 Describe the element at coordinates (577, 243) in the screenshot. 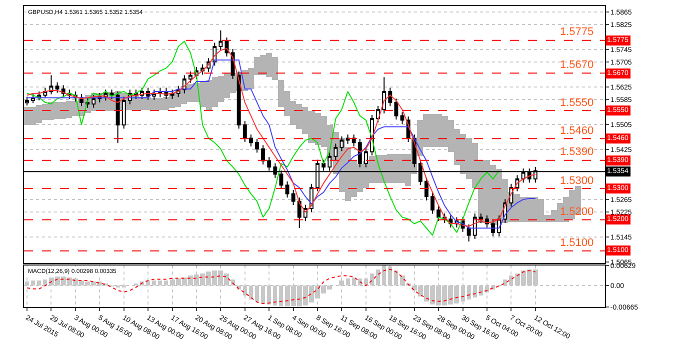

I see `annotation: 1.5100` at that location.